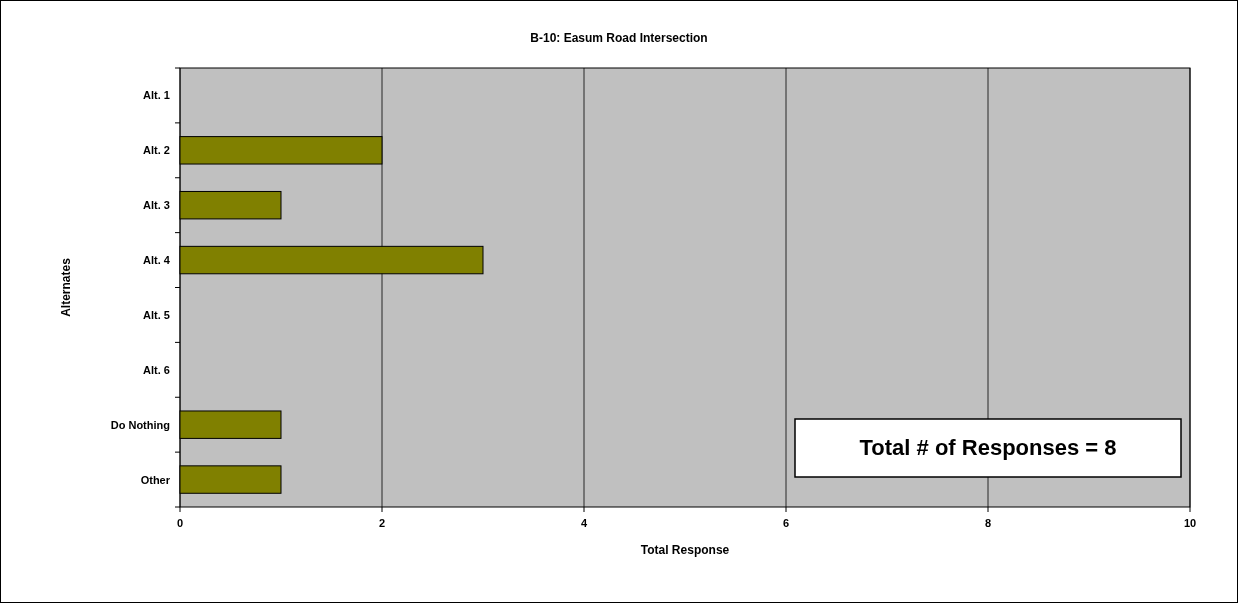  Describe the element at coordinates (66, 287) in the screenshot. I see `y-axis-title: Alternates` at that location.